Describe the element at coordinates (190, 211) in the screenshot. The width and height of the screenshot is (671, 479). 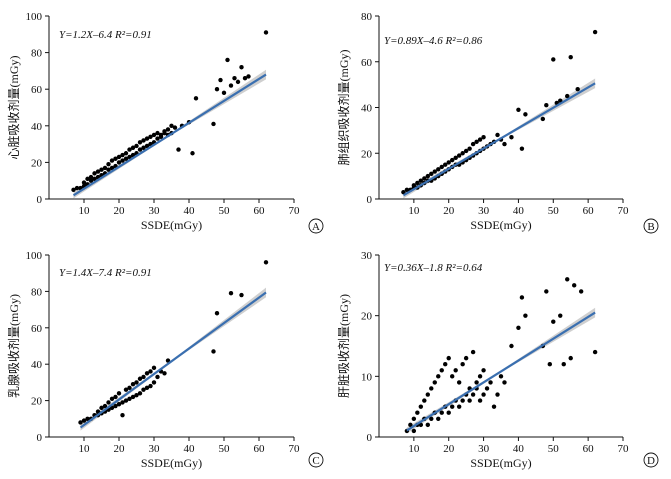
I see `x-tick-label: 40` at that location.